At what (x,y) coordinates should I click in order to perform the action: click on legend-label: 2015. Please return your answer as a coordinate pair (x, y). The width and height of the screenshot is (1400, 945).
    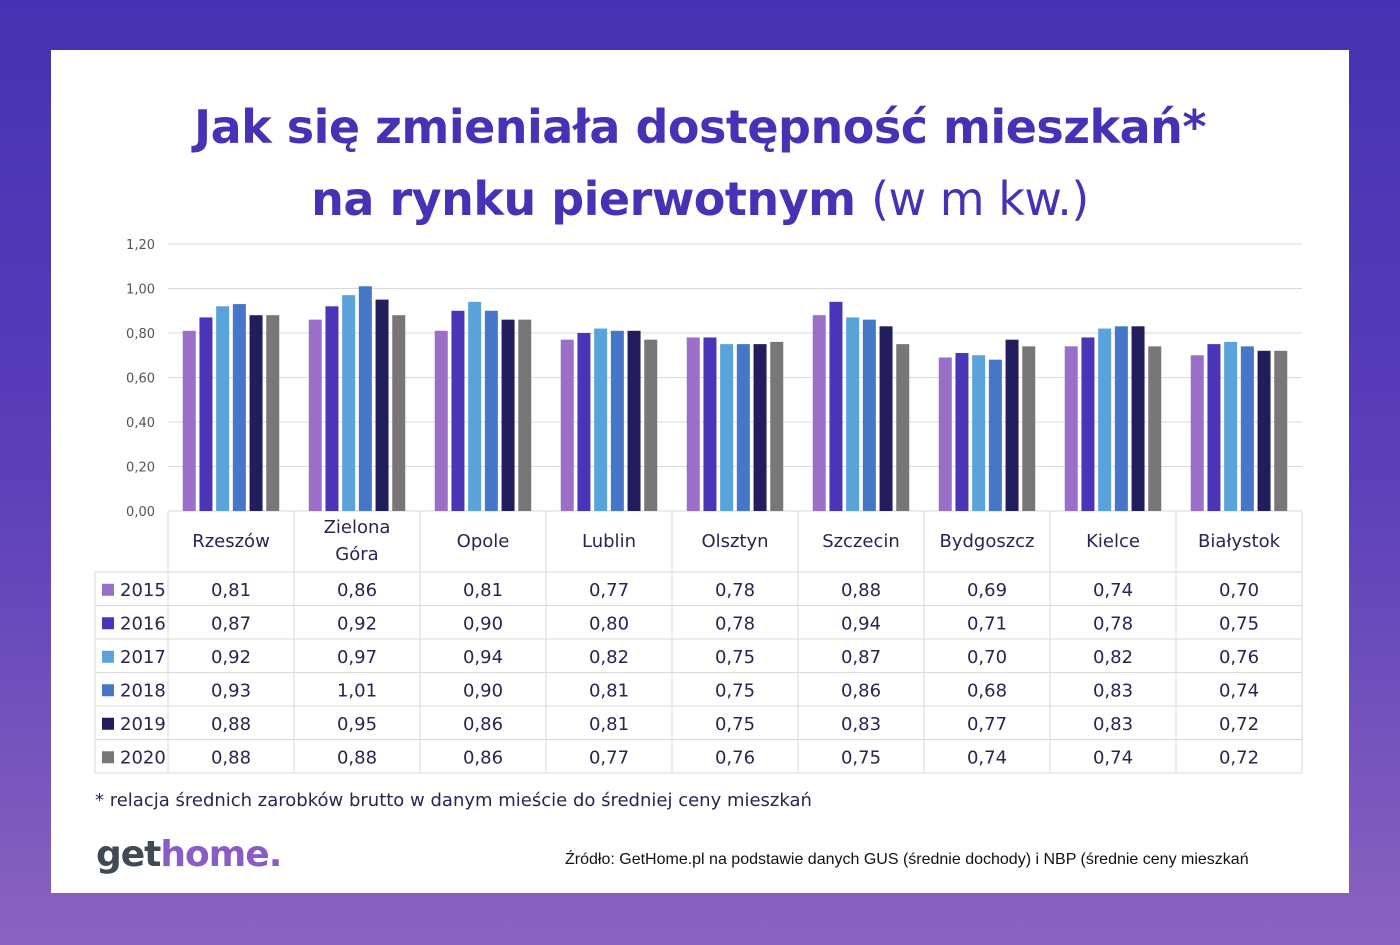
    Looking at the image, I should click on (143, 590).